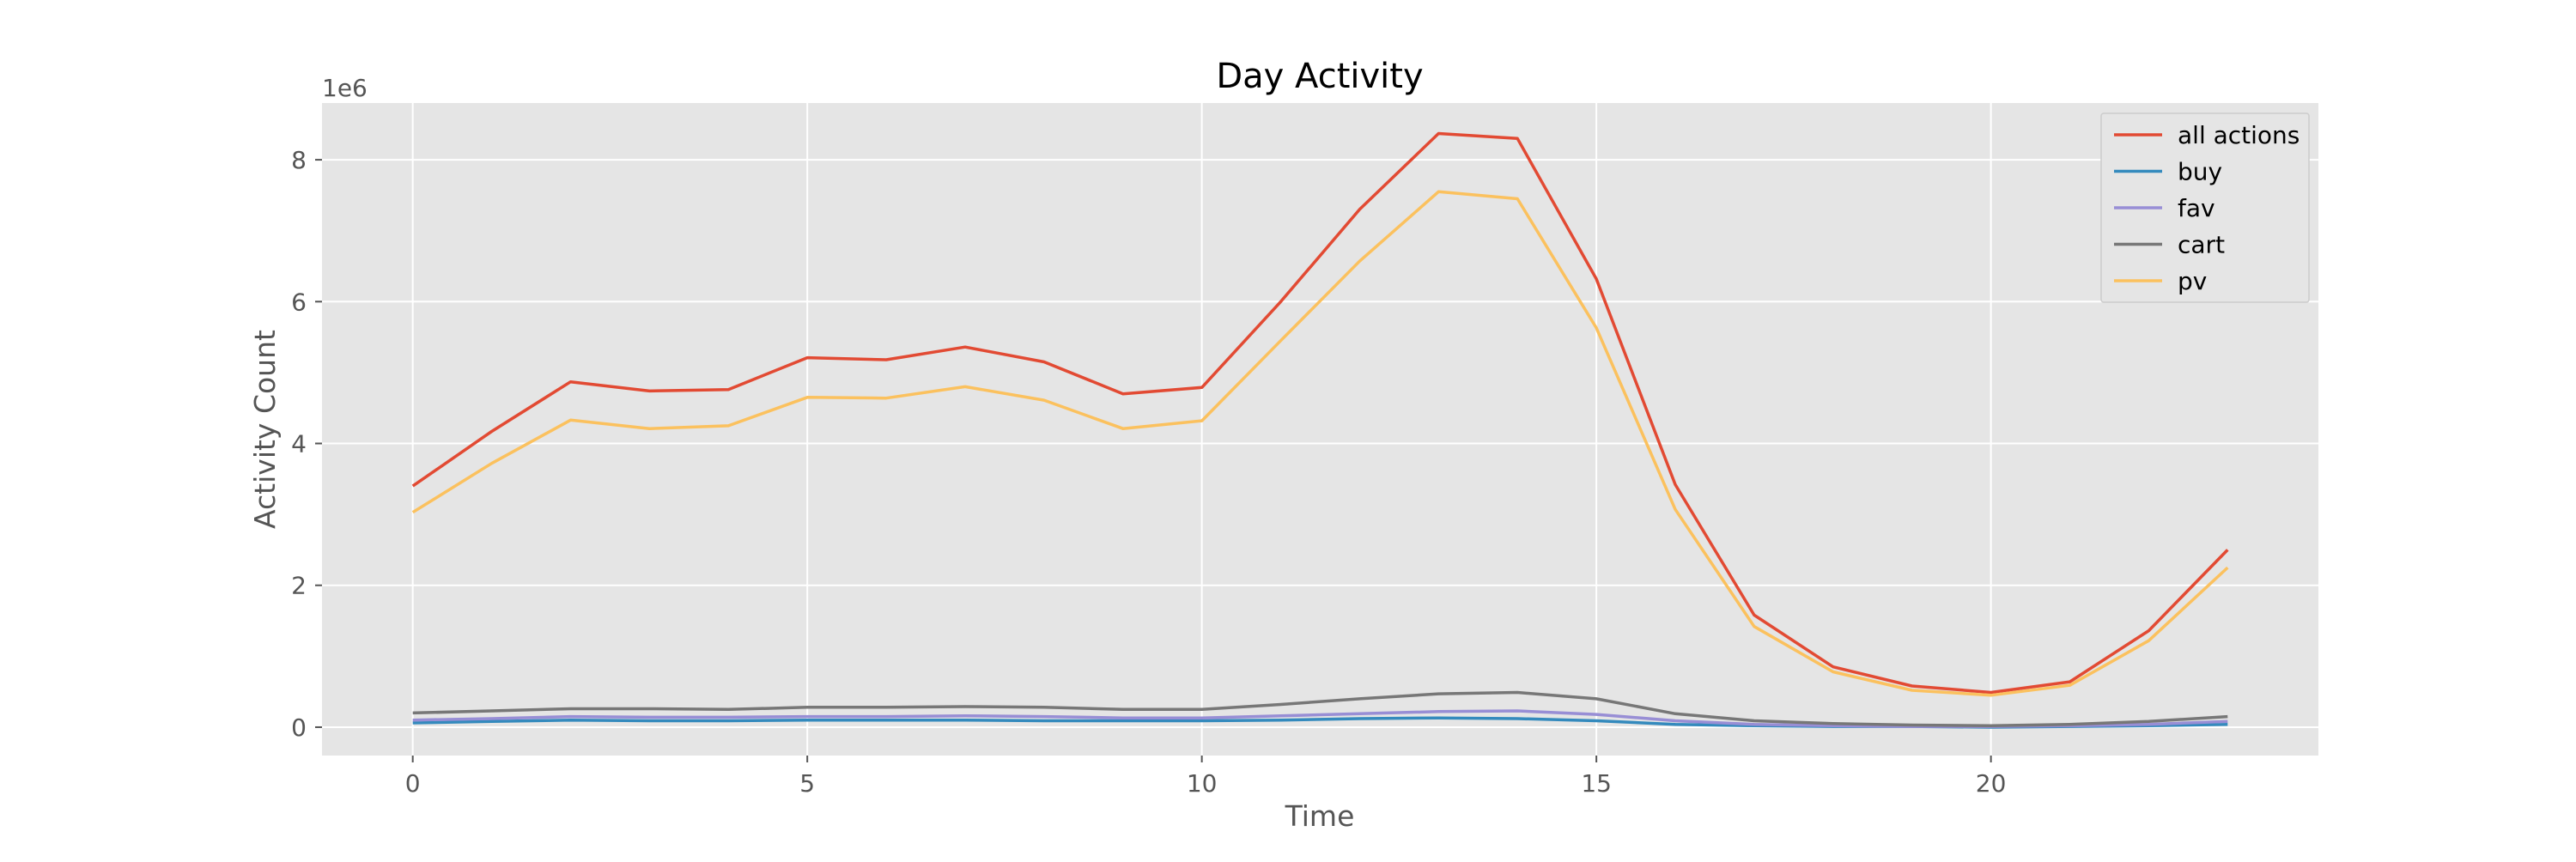 The height and width of the screenshot is (862, 2576). What do you see at coordinates (345, 88) in the screenshot?
I see `y-axis-offset-label: 1e6` at bounding box center [345, 88].